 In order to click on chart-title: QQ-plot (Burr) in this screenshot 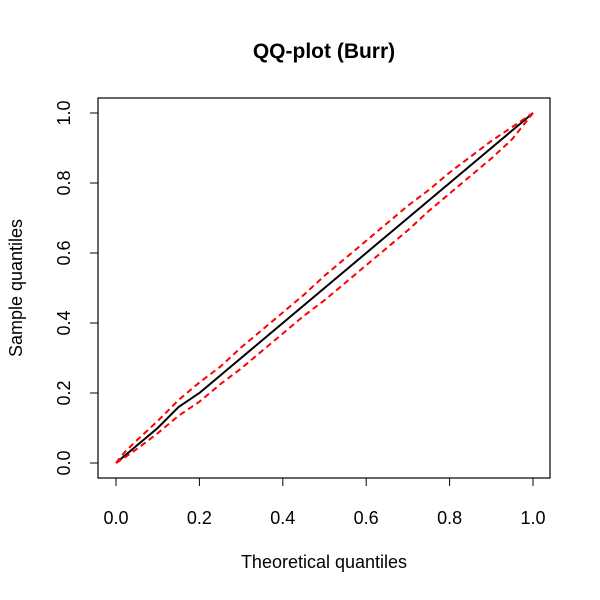, I will do `click(324, 51)`.